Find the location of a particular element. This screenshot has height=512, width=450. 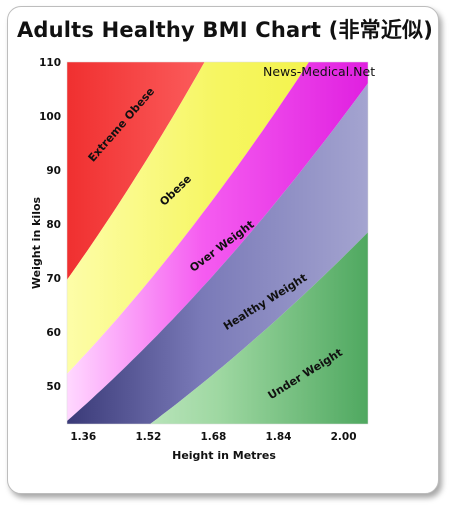

zone-extreme-obese is located at coordinates (136, 171).